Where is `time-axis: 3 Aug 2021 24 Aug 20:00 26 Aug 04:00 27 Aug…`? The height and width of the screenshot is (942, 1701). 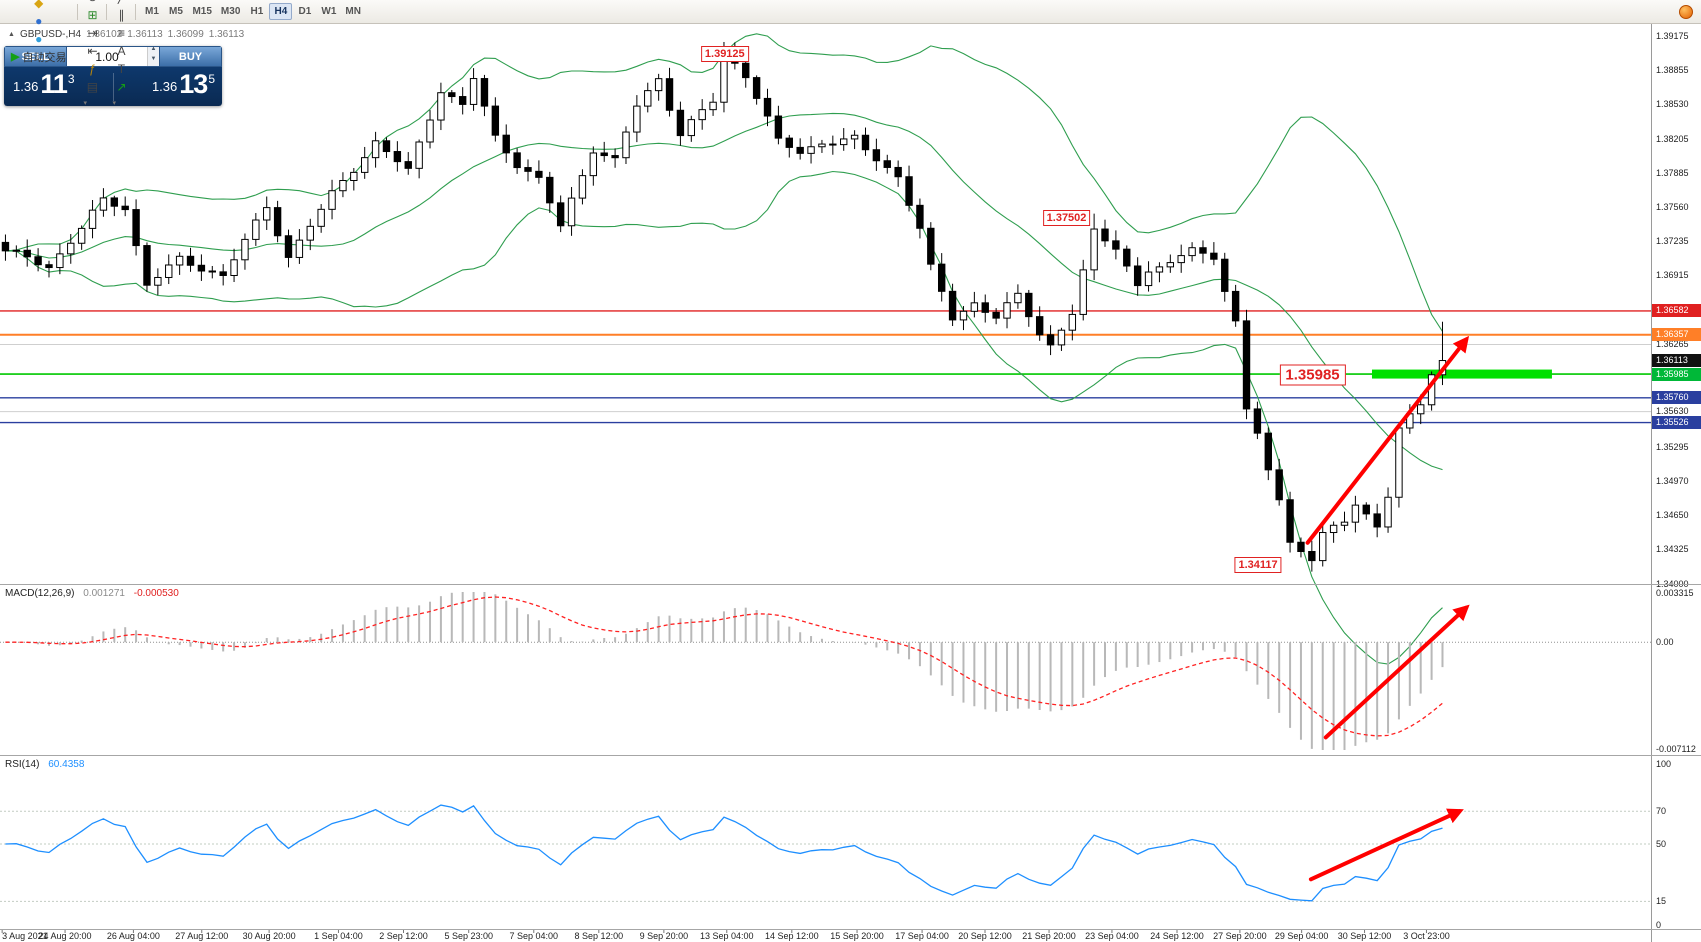
time-axis: 3 Aug 2021 24 Aug 20:00 26 Aug 04:00 27 Aug… is located at coordinates (830, 936).